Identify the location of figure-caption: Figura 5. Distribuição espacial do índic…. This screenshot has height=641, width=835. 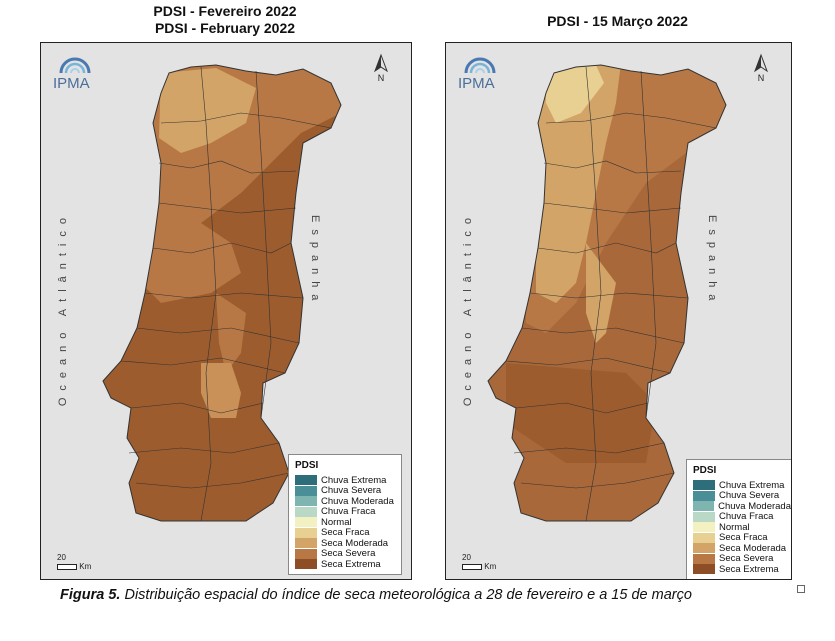
(376, 595).